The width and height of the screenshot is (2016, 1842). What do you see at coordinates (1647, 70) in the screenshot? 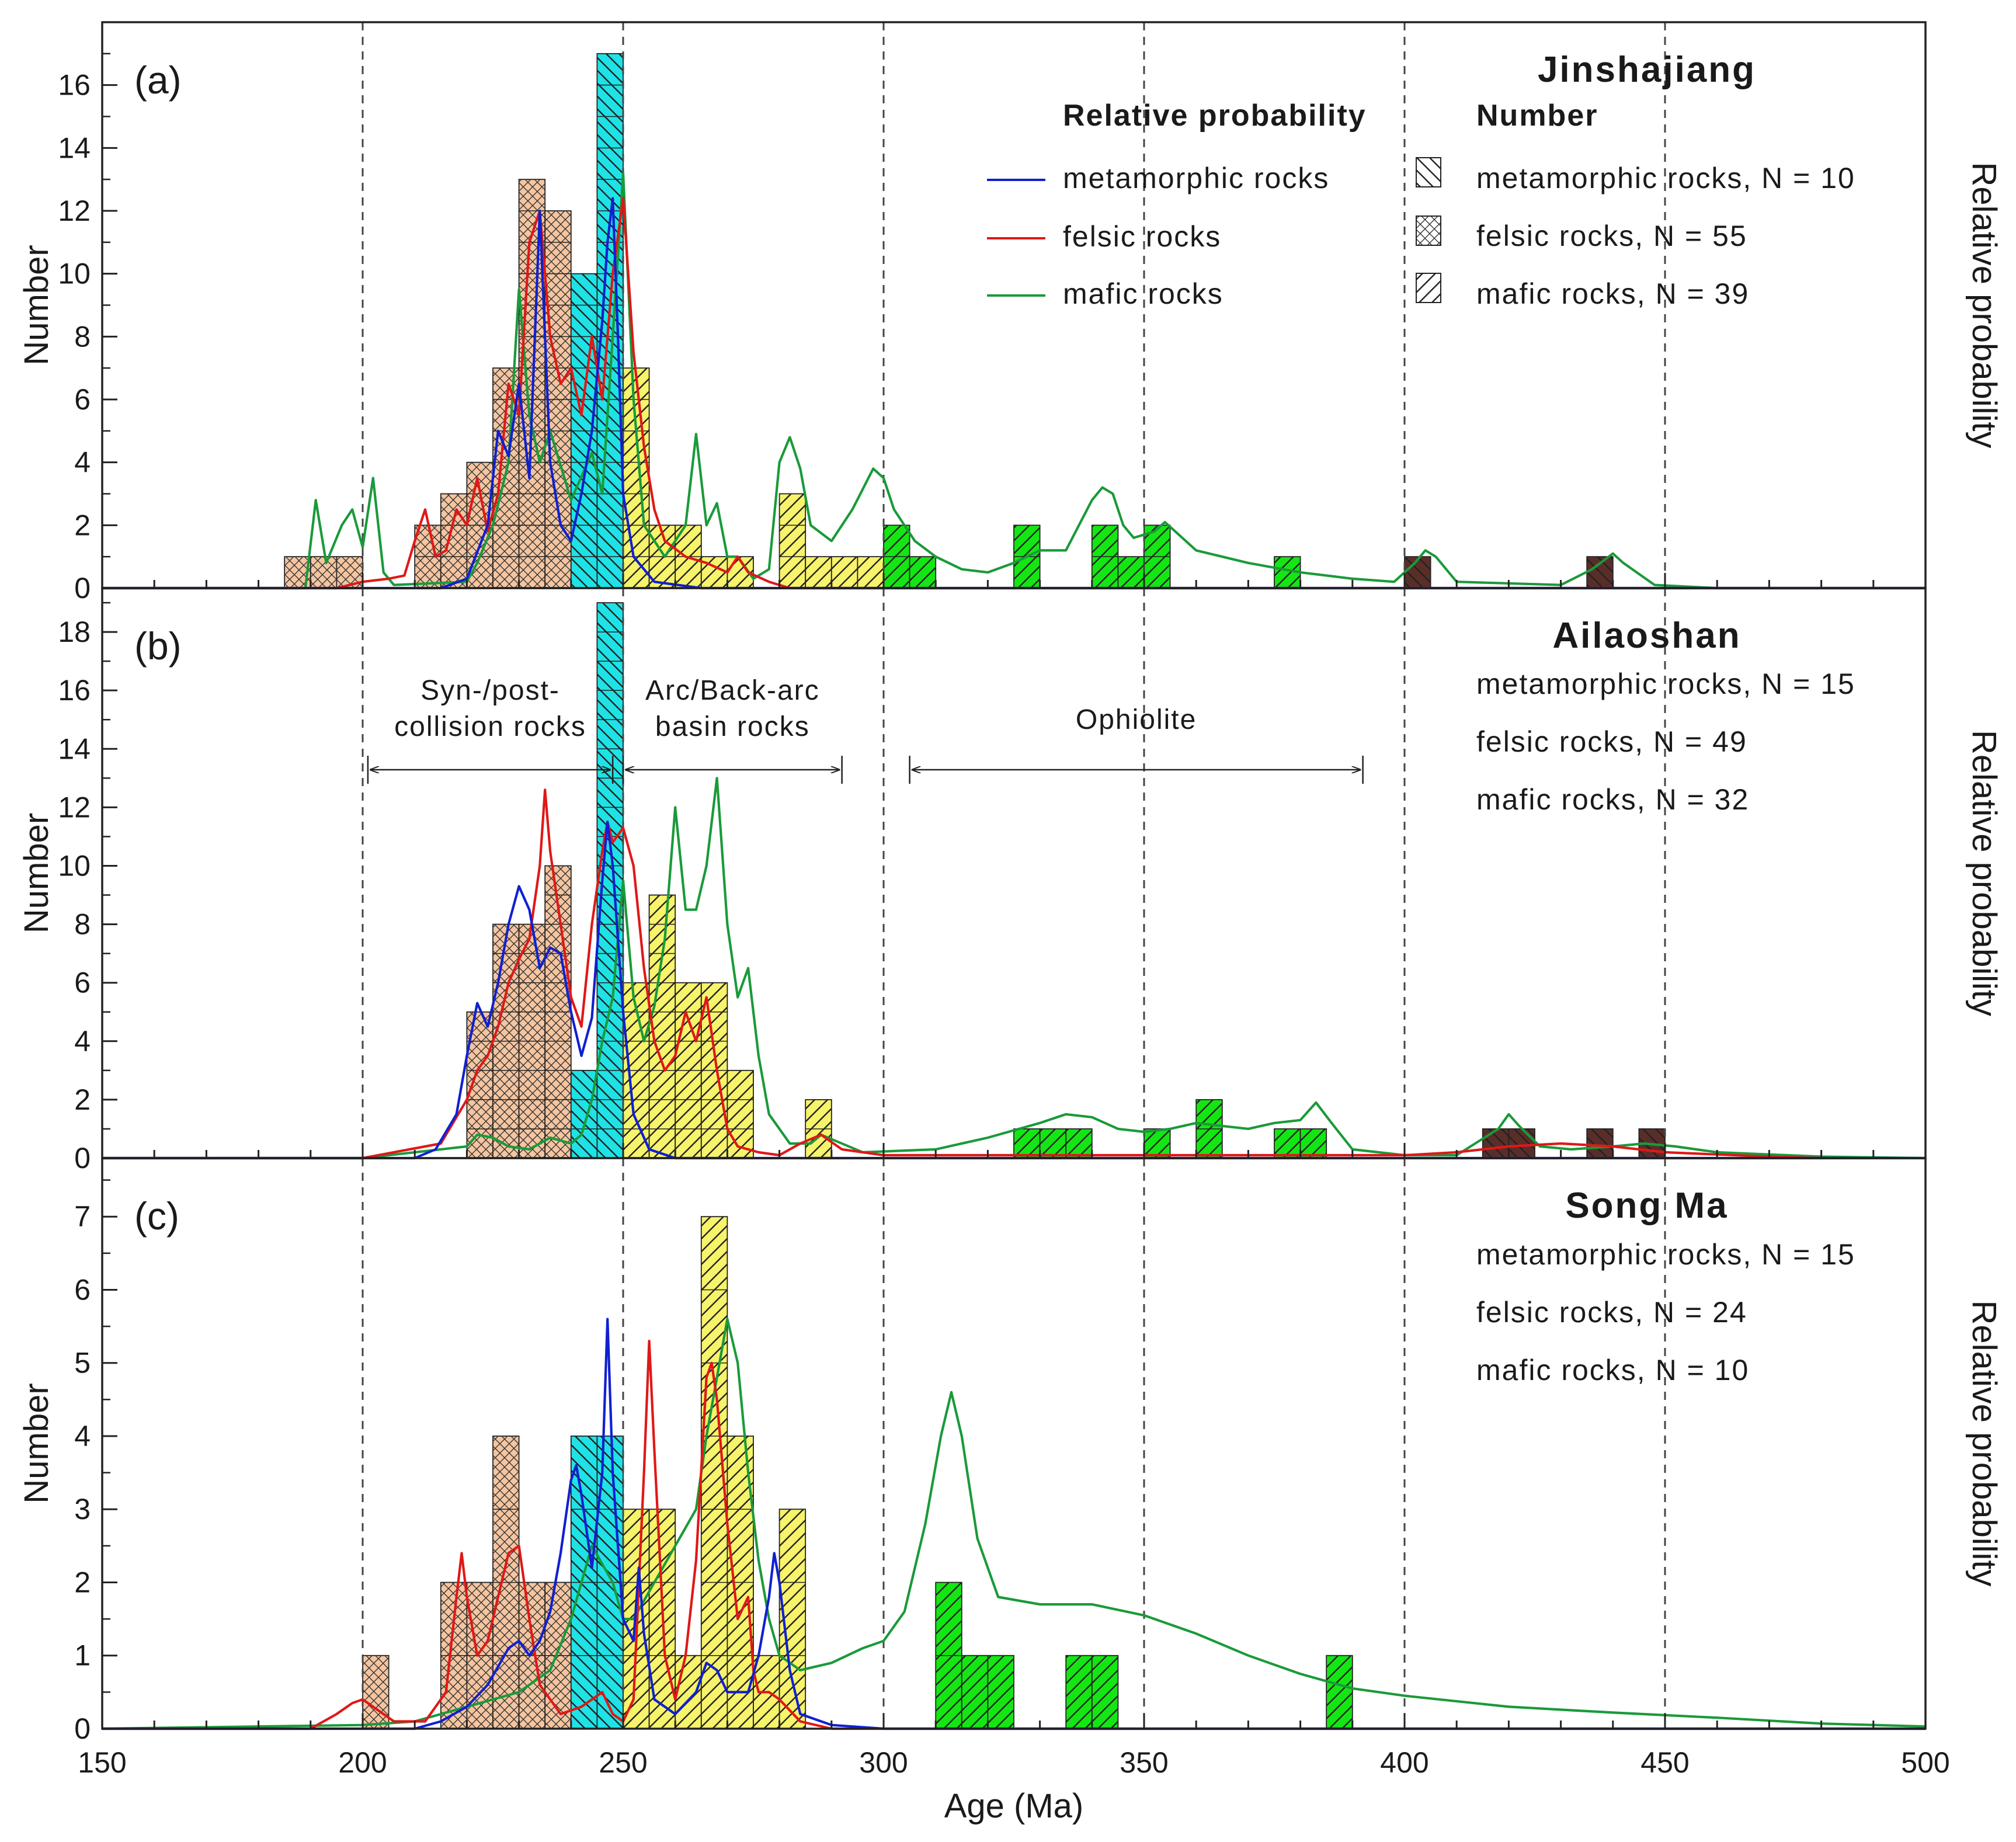
I see `region-title: Jinshajiang` at bounding box center [1647, 70].